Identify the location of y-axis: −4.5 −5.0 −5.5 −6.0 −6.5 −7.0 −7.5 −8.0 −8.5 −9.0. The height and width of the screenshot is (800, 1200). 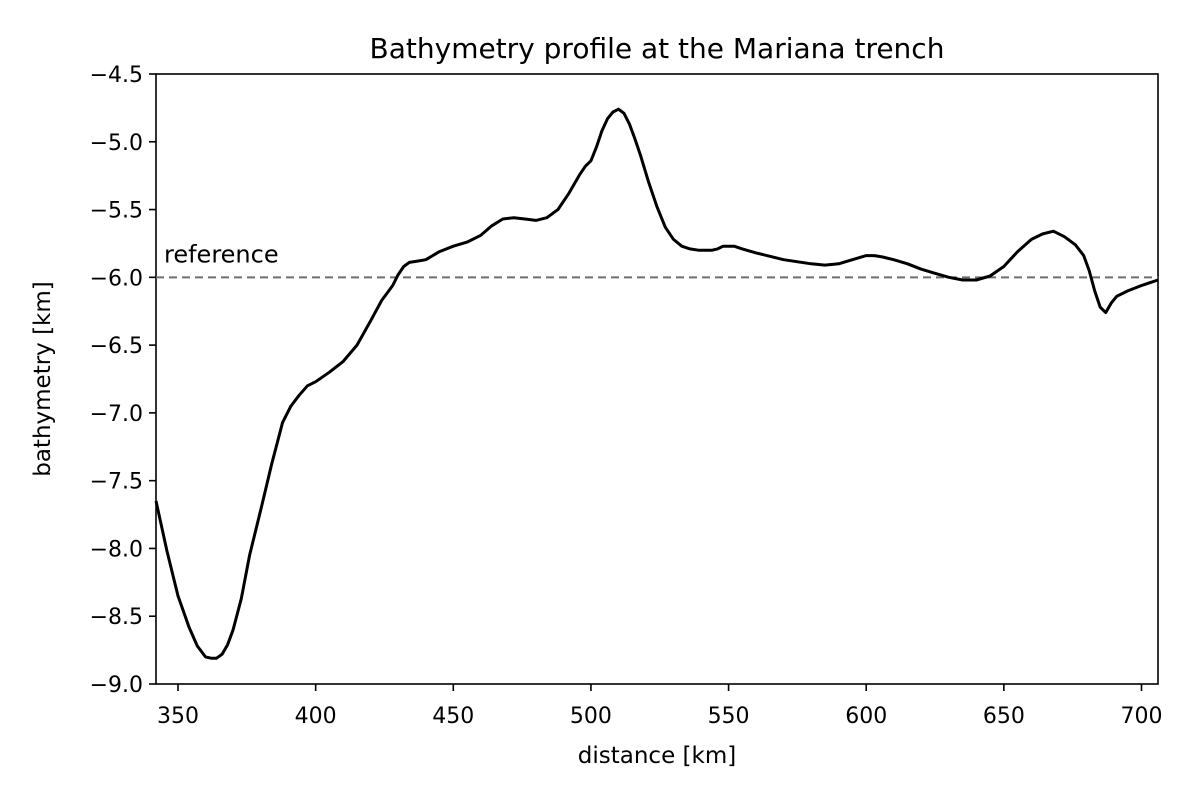
(123, 380).